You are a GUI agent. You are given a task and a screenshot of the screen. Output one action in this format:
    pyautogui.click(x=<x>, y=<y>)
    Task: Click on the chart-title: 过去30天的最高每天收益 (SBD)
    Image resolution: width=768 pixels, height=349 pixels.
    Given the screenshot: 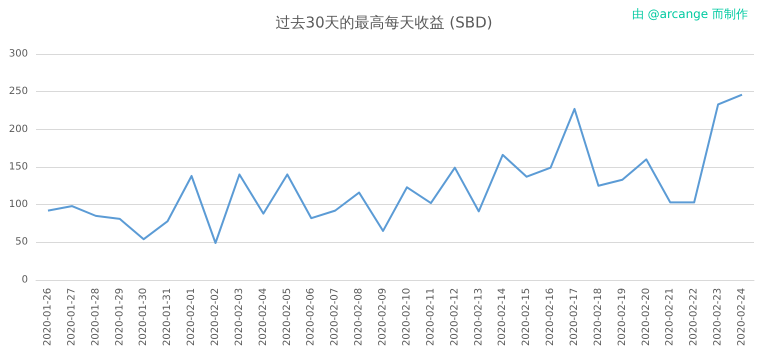 What is the action you would take?
    pyautogui.click(x=384, y=23)
    